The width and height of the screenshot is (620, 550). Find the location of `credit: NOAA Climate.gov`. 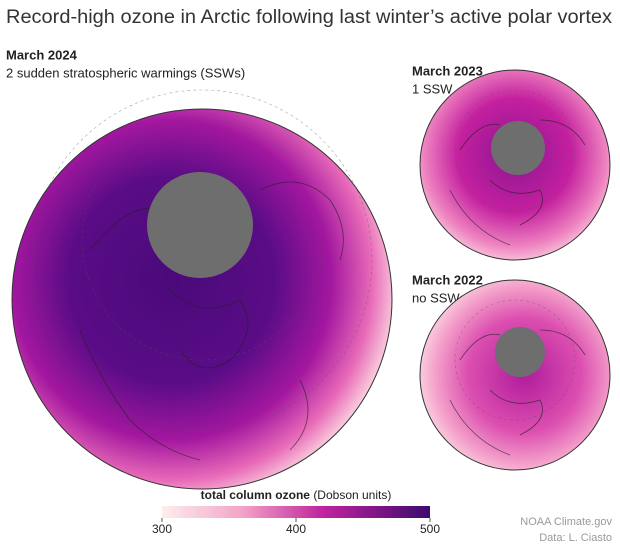

credit: NOAA Climate.gov is located at coordinates (566, 522).